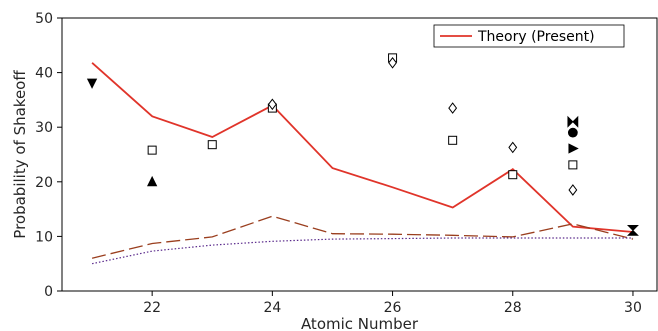 The width and height of the screenshot is (658, 331). What do you see at coordinates (393, 308) in the screenshot?
I see `x-tick-label: 26` at bounding box center [393, 308].